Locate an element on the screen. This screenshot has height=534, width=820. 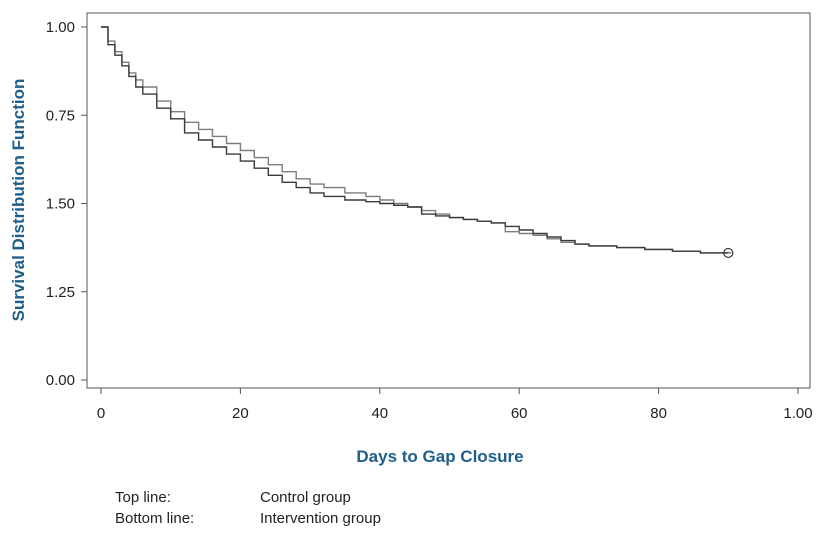
legend-key-bottom: Bottom line: is located at coordinates (155, 518).